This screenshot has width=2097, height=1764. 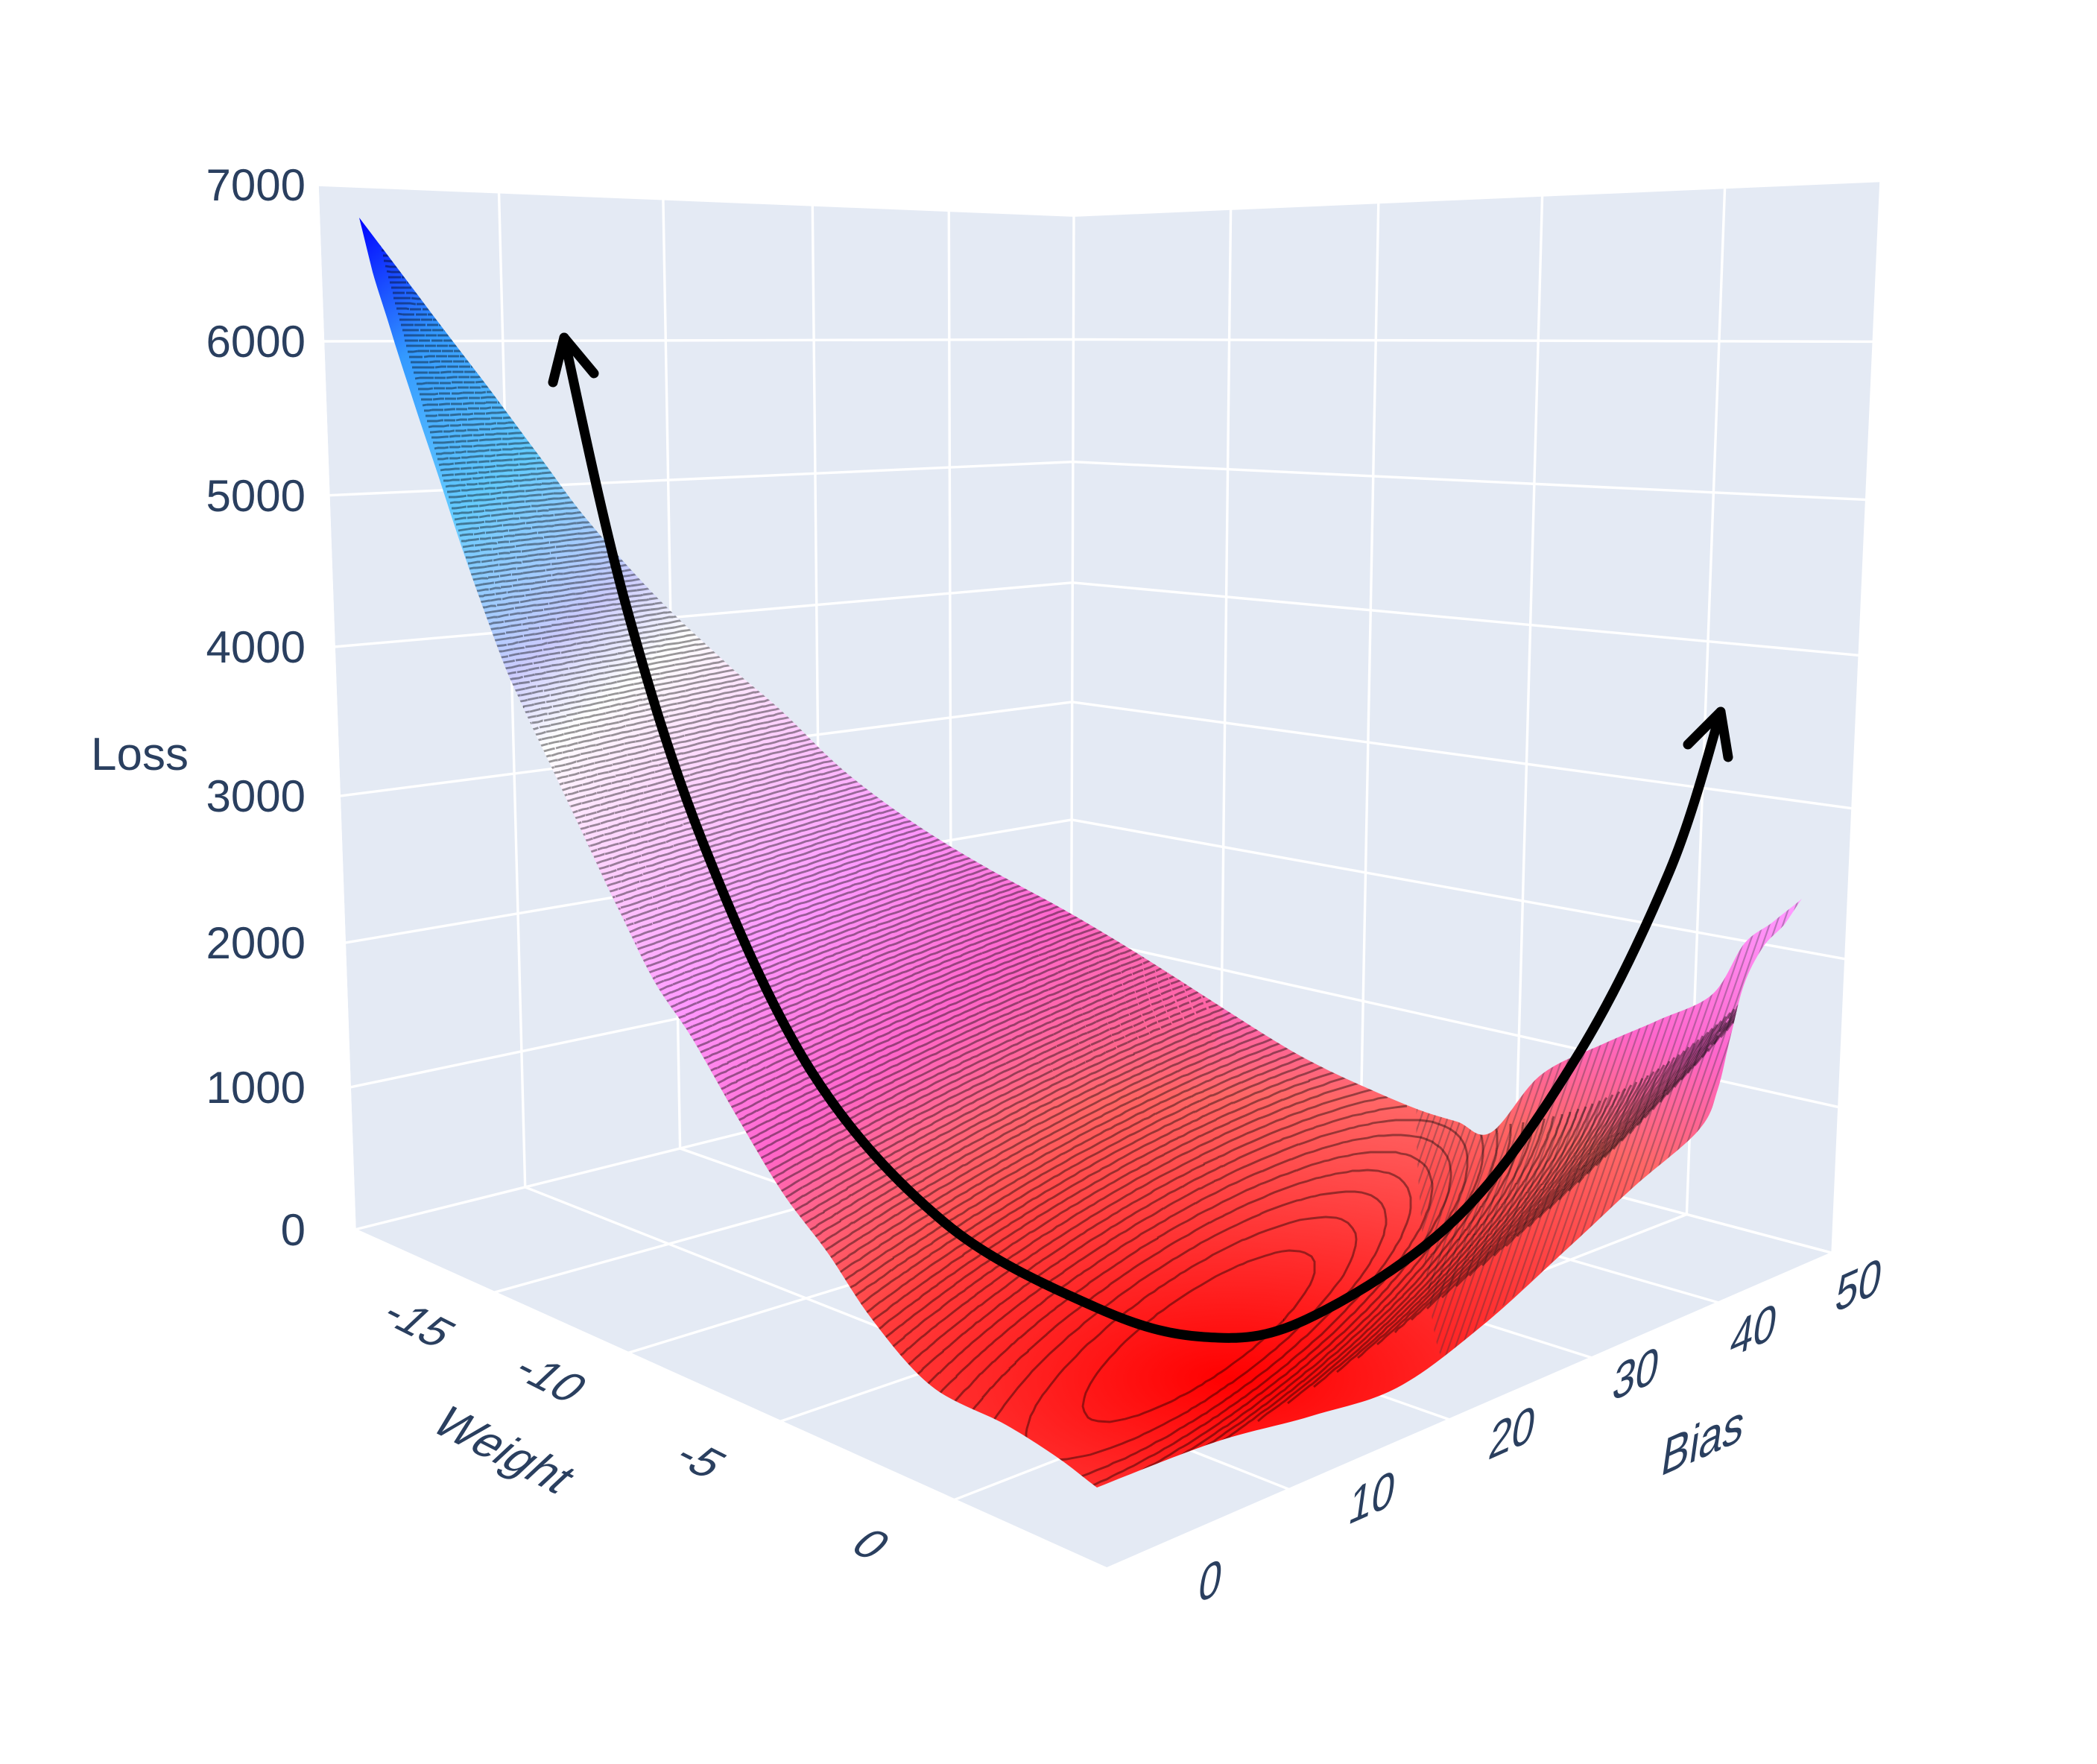 I want to click on svg-text: 0, so click(x=293, y=1230).